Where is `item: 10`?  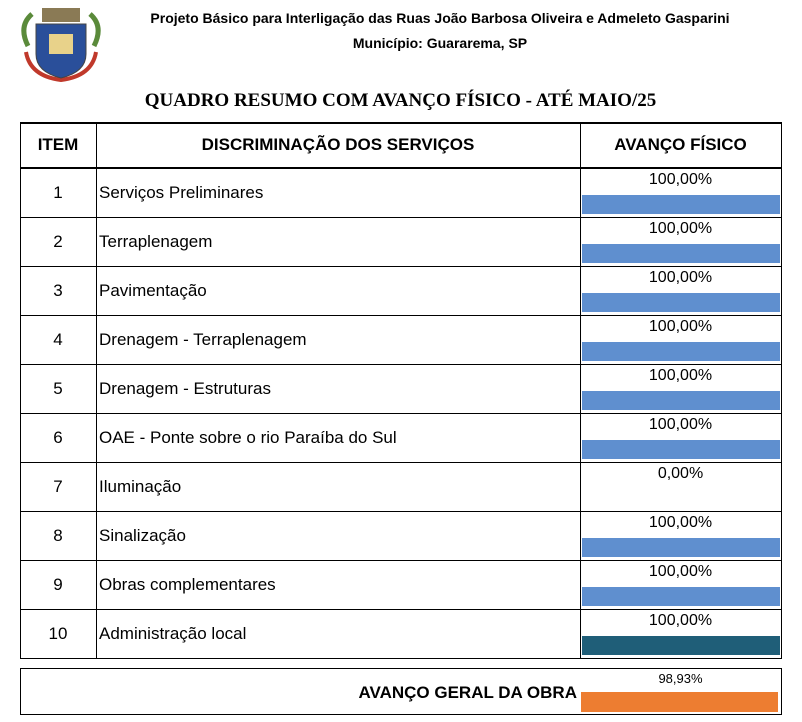
item: 10 is located at coordinates (58, 633).